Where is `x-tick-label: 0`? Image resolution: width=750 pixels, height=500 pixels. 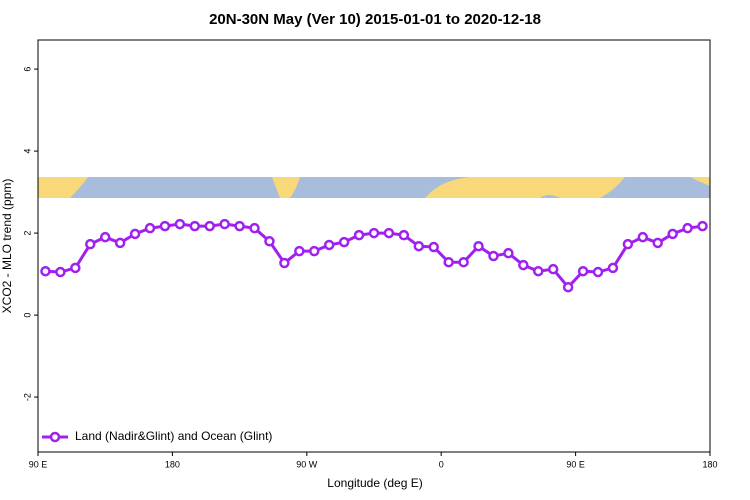 x-tick-label: 0 is located at coordinates (441, 464).